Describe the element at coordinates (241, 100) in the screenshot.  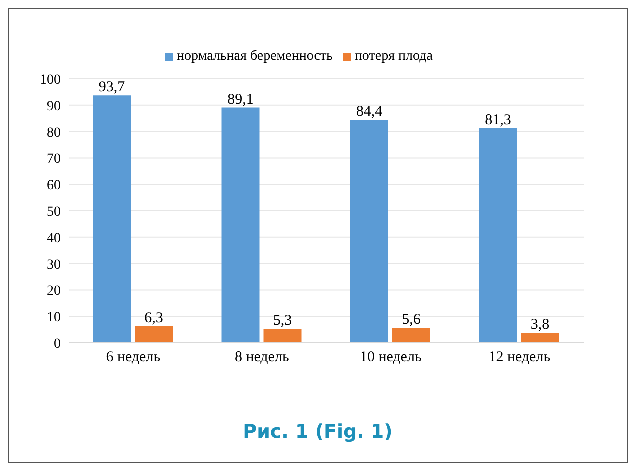
I see `data-label: 89,1` at that location.